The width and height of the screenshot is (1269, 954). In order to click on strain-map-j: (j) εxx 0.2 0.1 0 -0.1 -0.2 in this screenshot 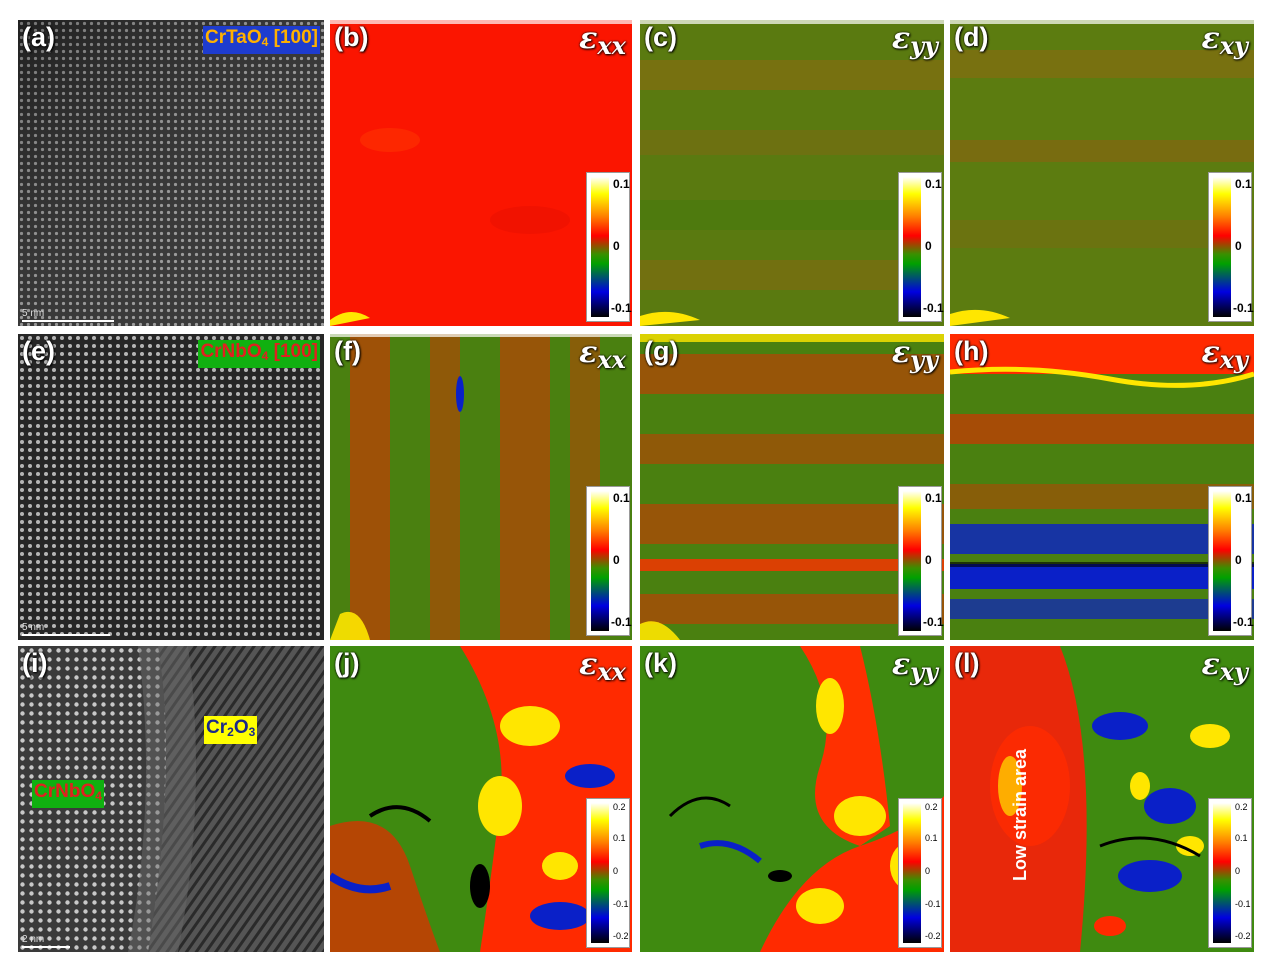, I will do `click(481, 799)`.